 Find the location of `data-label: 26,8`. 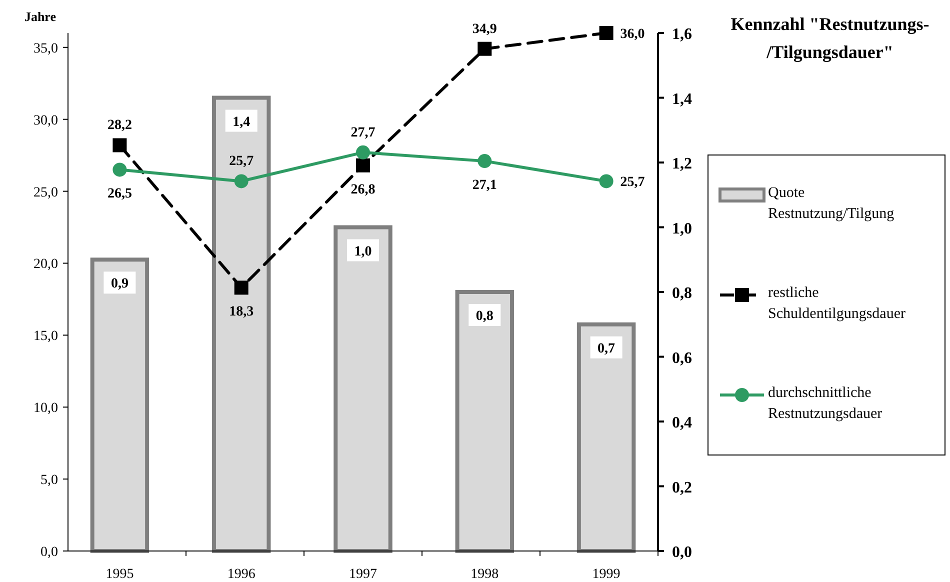

data-label: 26,8 is located at coordinates (363, 190).